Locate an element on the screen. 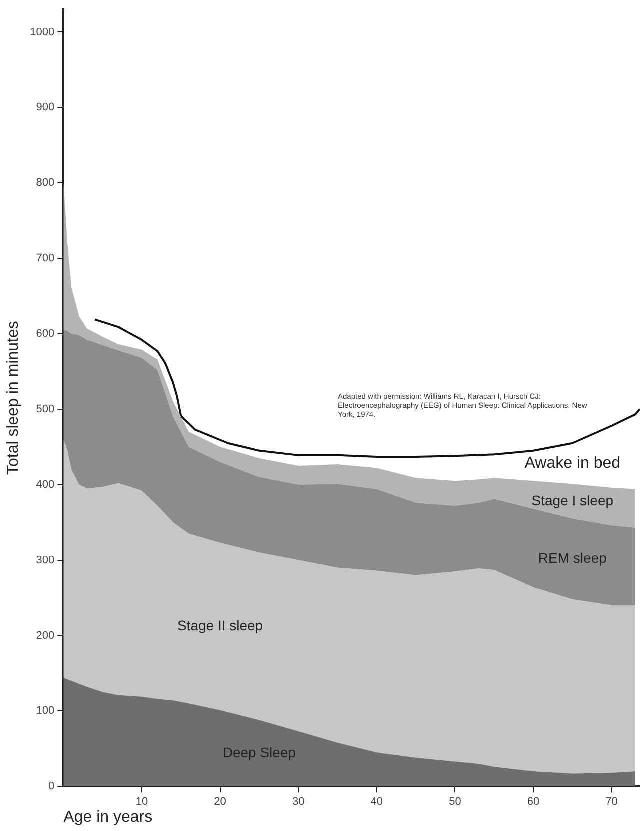 Image resolution: width=640 pixels, height=831 pixels. y-tick-label: 800 is located at coordinates (45, 183).